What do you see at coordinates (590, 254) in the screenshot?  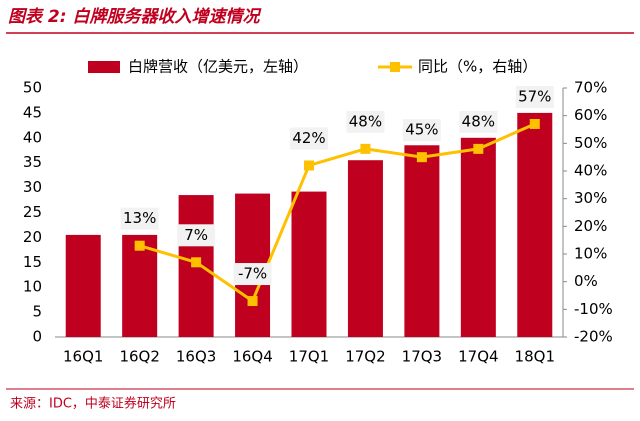 I see `y2-tick-label: 10%` at bounding box center [590, 254].